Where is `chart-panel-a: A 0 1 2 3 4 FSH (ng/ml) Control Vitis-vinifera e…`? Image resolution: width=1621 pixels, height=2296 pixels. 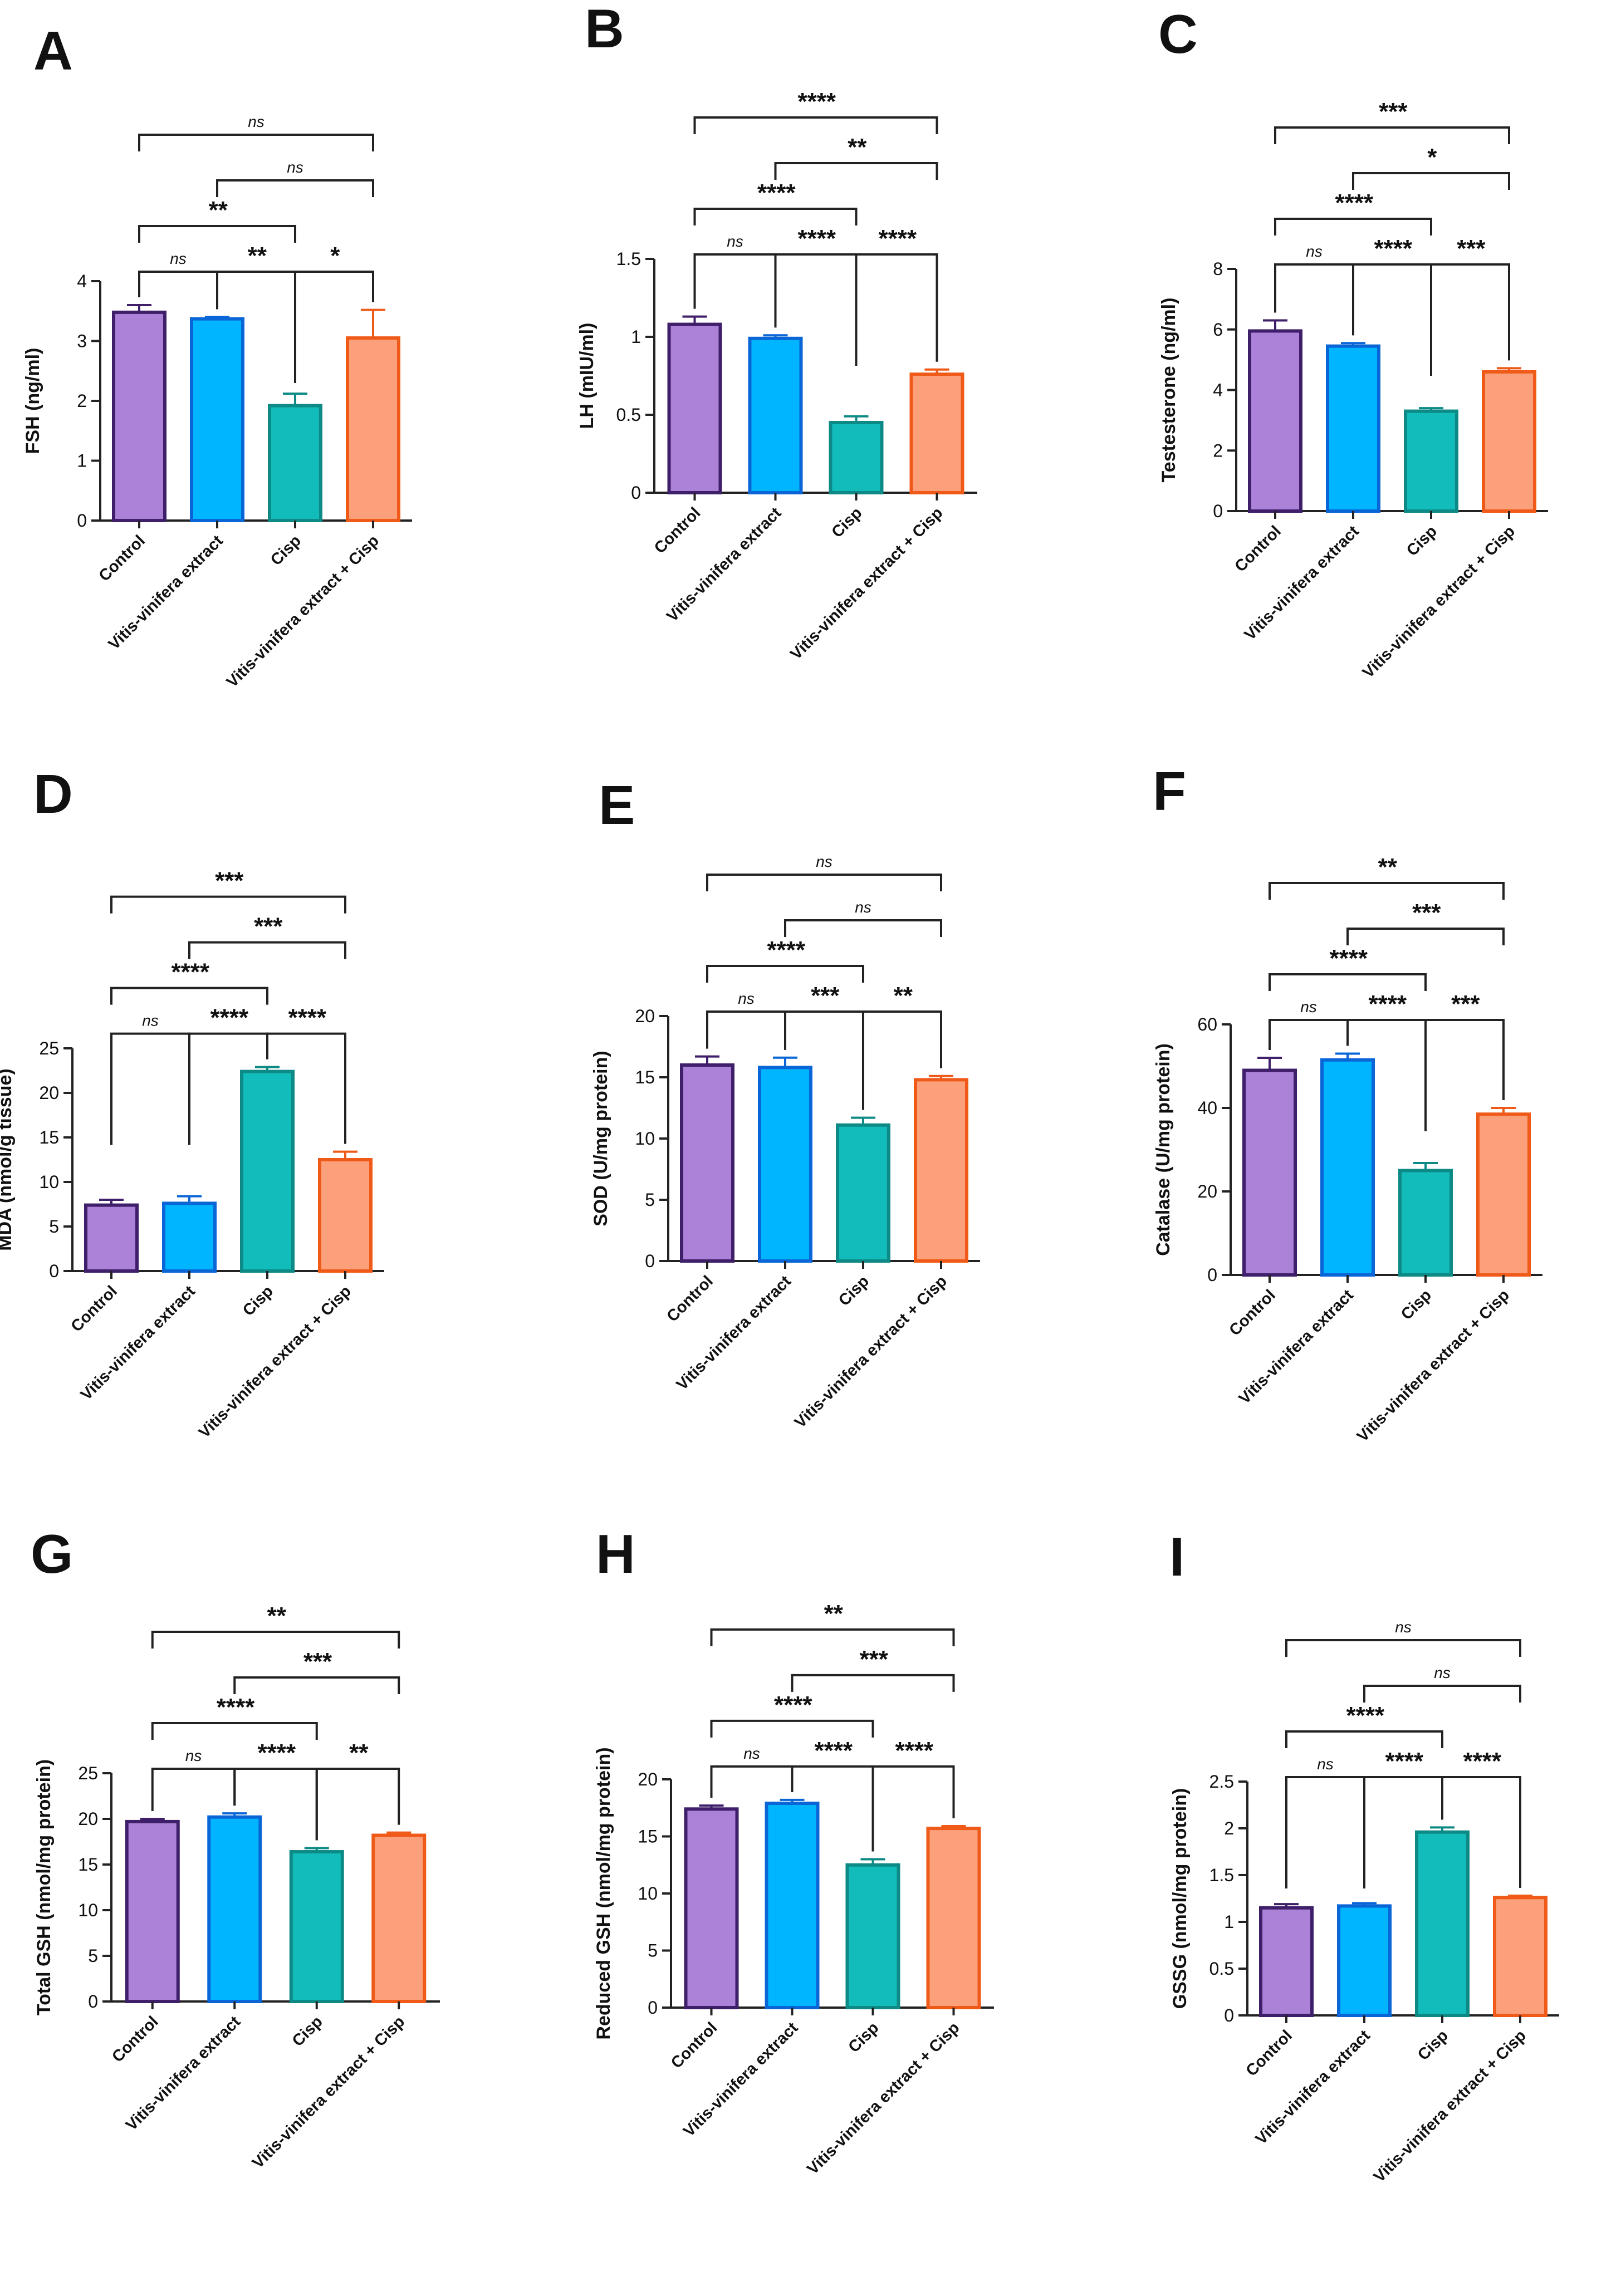
chart-panel-a: A 0 1 2 3 4 FSH (ng/ml) Control Vitis-vinifera e… is located at coordinates (217, 355).